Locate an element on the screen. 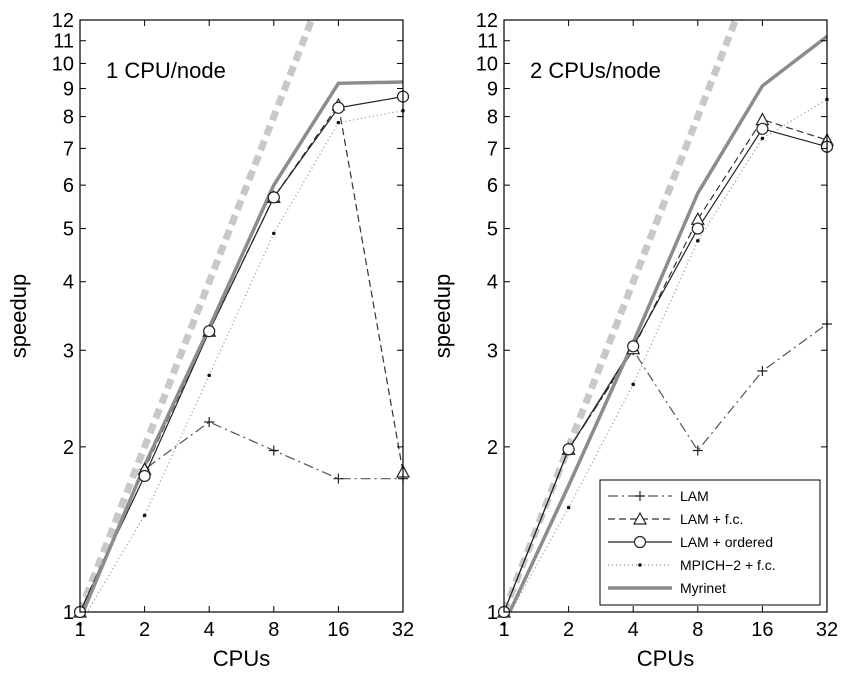  legend-label-lam-f-c: LAM + f.c. is located at coordinates (711, 519).